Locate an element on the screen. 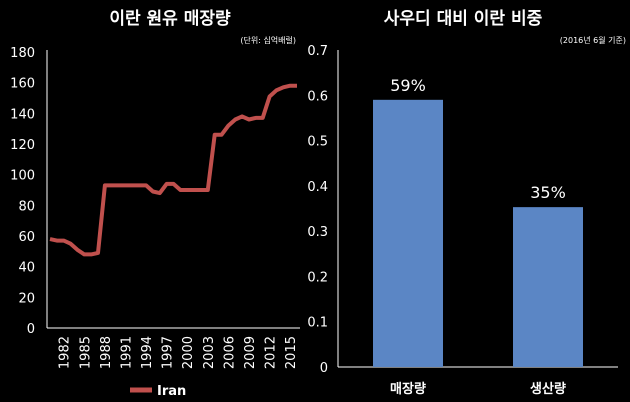 The width and height of the screenshot is (630, 402). share-chart-title: 사우디 대비 이란 비중 is located at coordinates (463, 19).